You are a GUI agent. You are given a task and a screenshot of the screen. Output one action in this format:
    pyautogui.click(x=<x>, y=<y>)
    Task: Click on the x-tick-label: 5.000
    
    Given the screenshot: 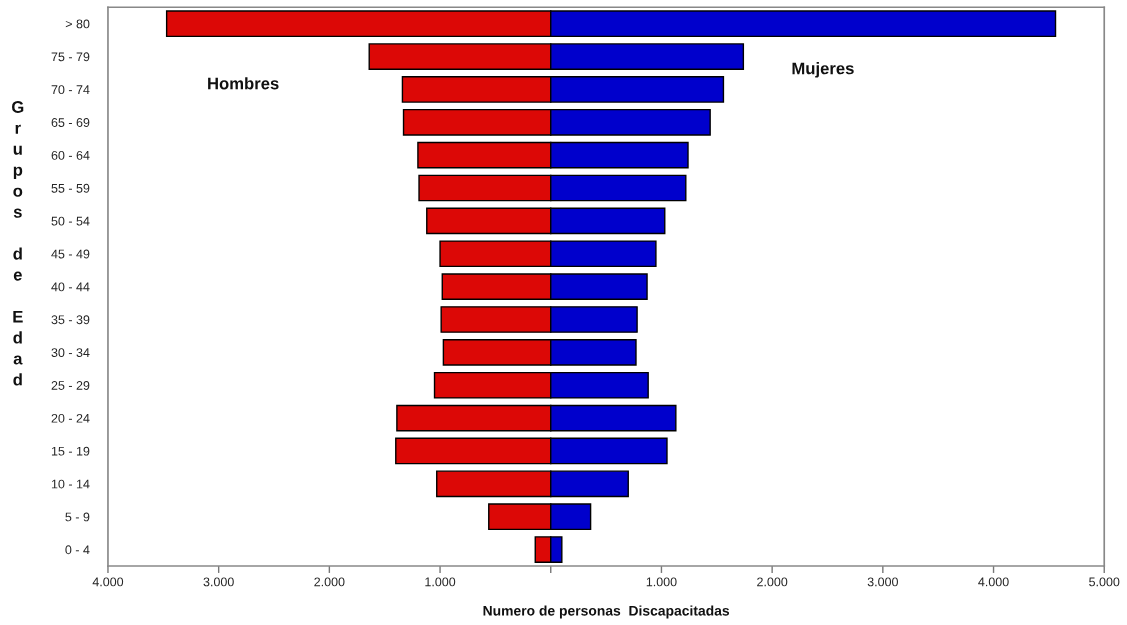 What is the action you would take?
    pyautogui.click(x=1104, y=582)
    